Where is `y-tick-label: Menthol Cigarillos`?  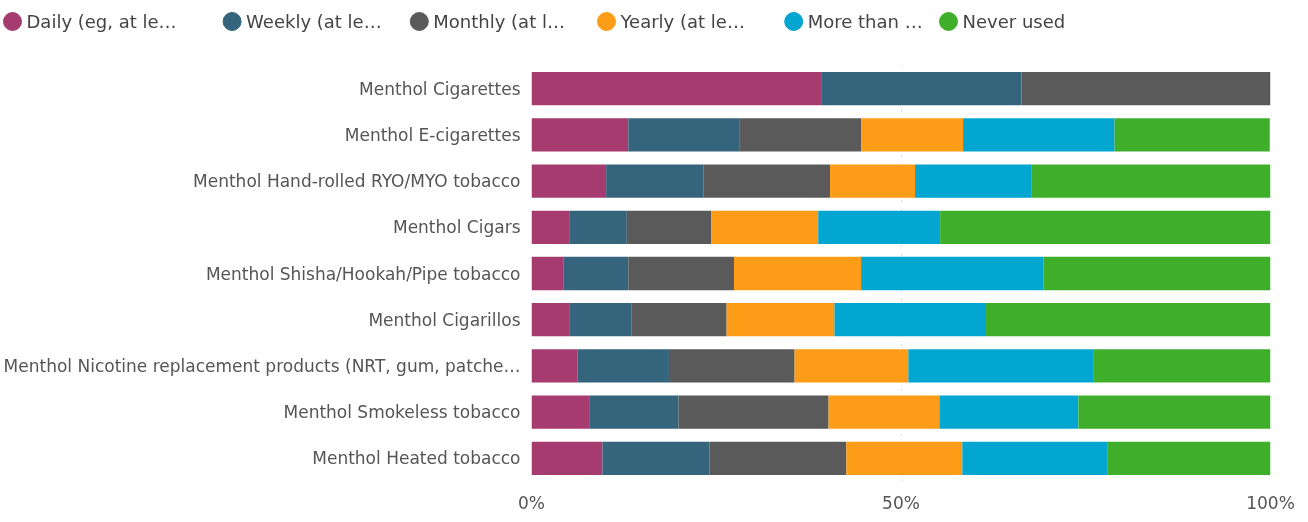
y-tick-label: Menthol Cigarillos is located at coordinates (444, 319).